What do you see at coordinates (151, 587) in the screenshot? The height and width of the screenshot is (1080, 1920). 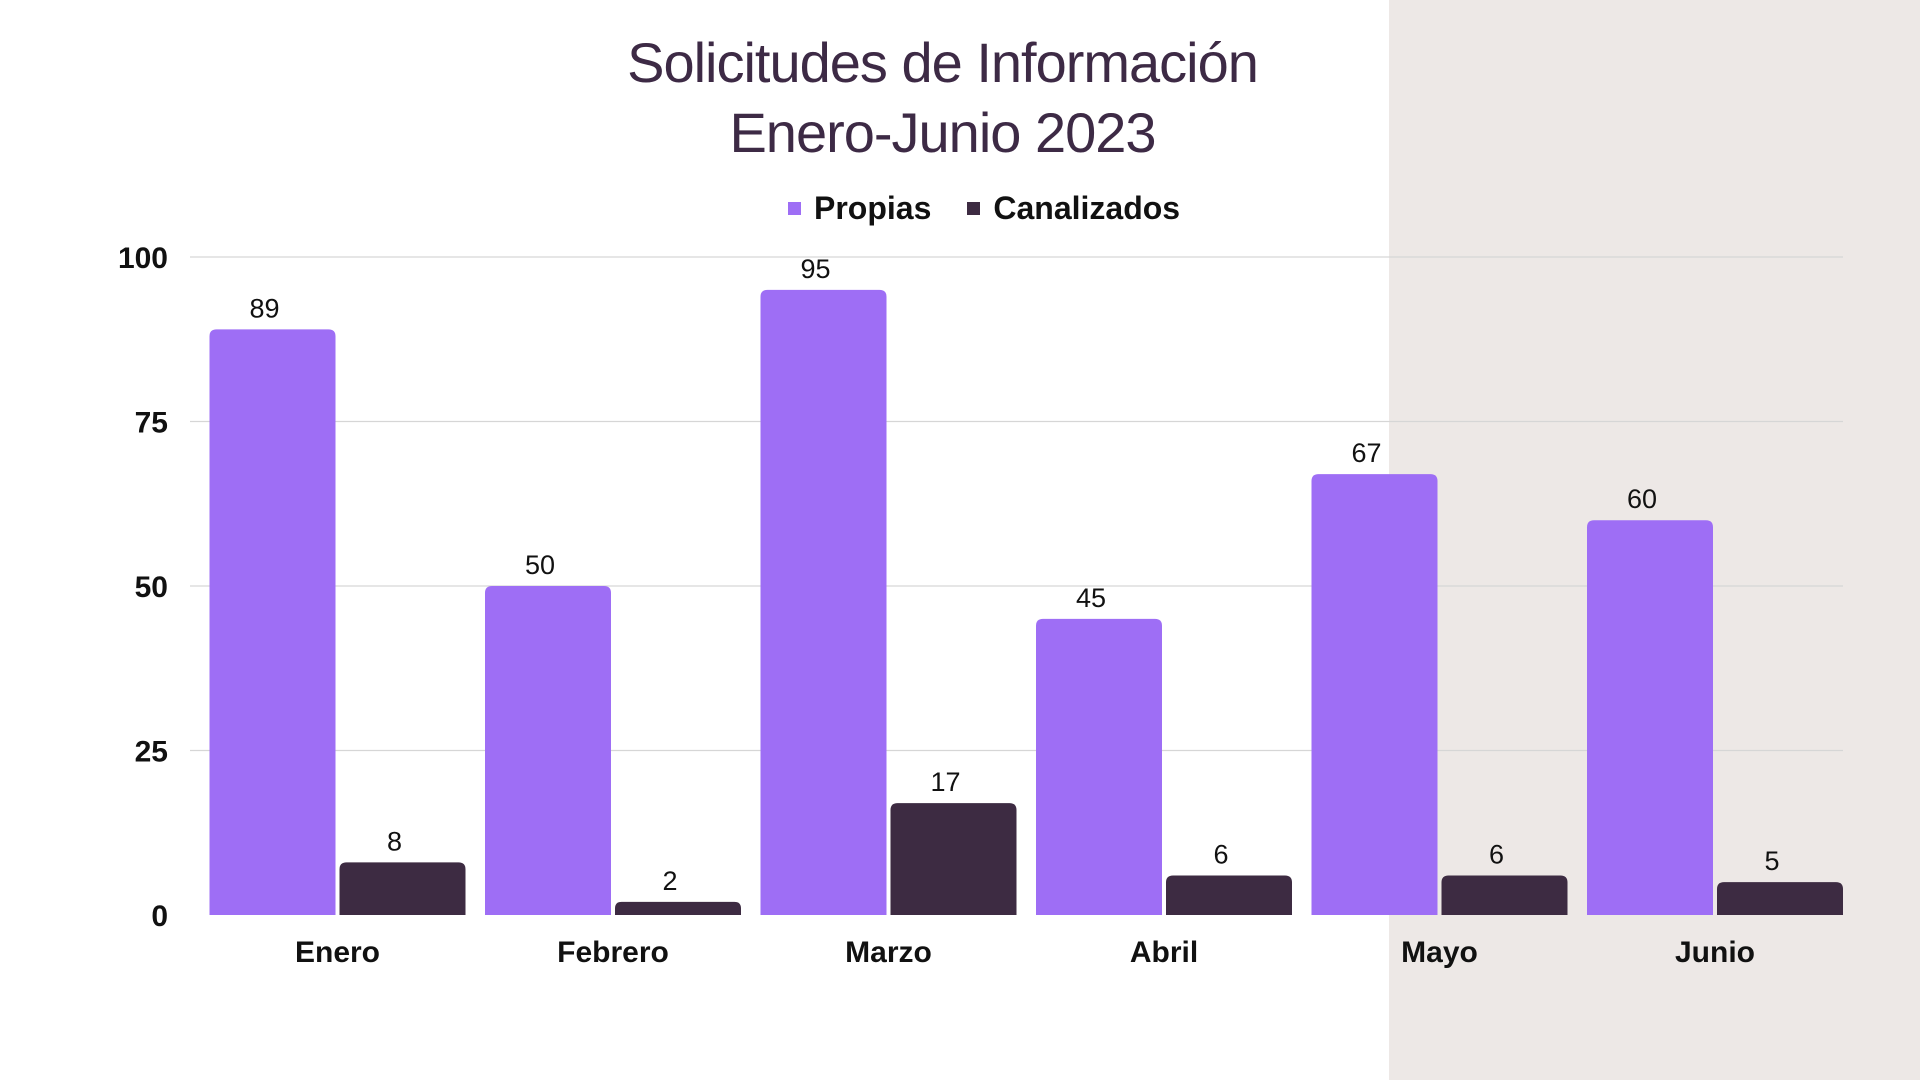 I see `y-tick-label: 50` at bounding box center [151, 587].